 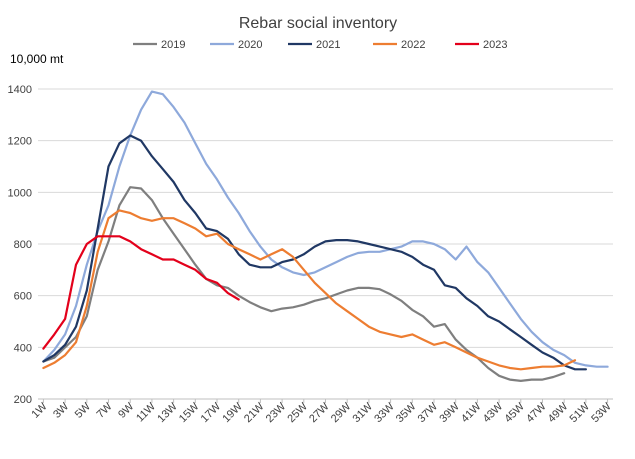 What do you see at coordinates (211, 412) in the screenshot?
I see `x-tick-label: 17W` at bounding box center [211, 412].